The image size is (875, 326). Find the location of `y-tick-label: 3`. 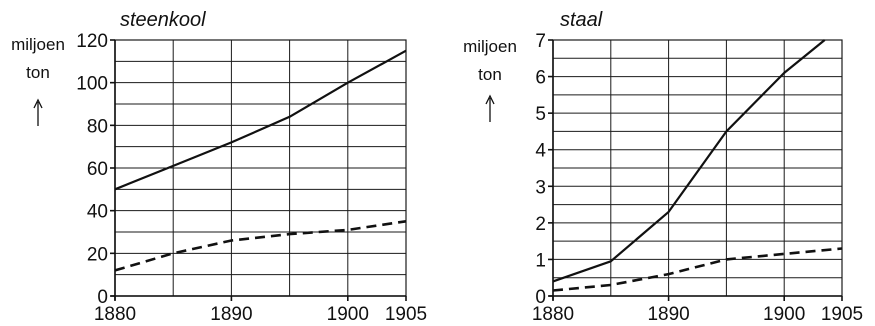

y-tick-label: 3 is located at coordinates (540, 187).